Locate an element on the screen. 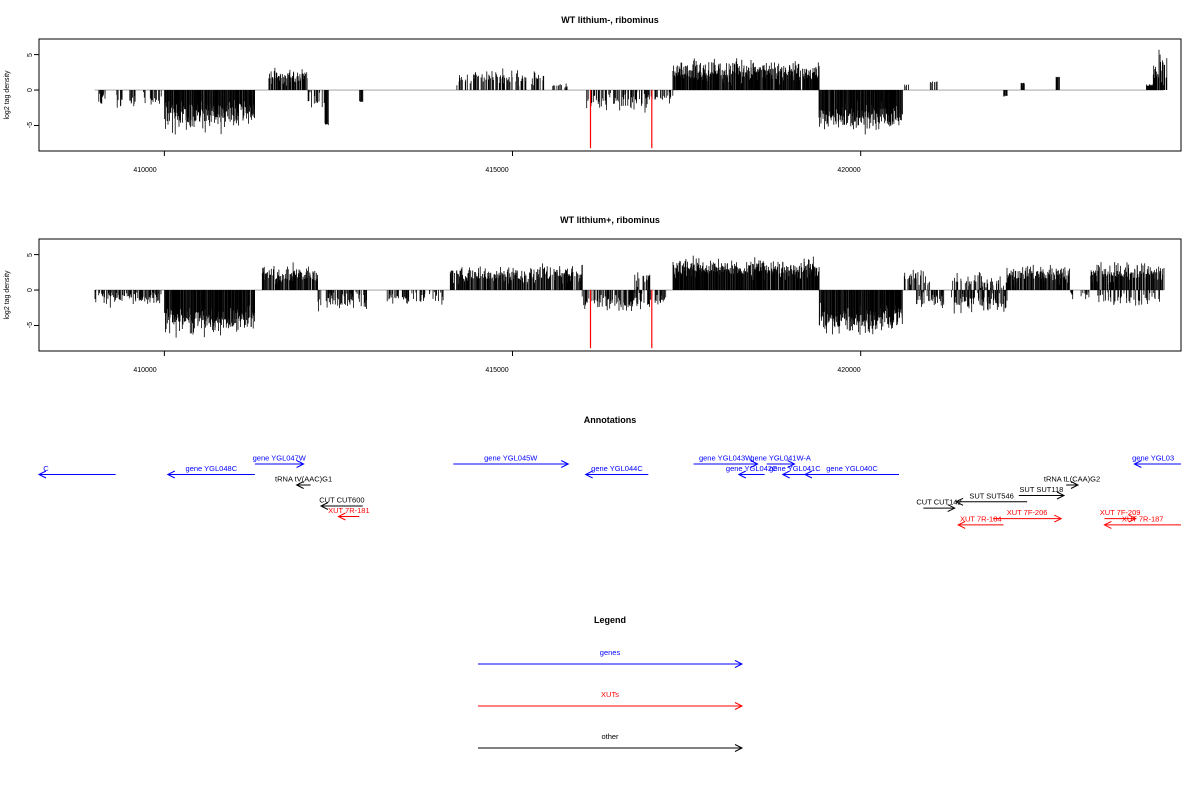 This screenshot has width=1200, height=800. annotation-feature: gene YGL048C is located at coordinates (210, 471).